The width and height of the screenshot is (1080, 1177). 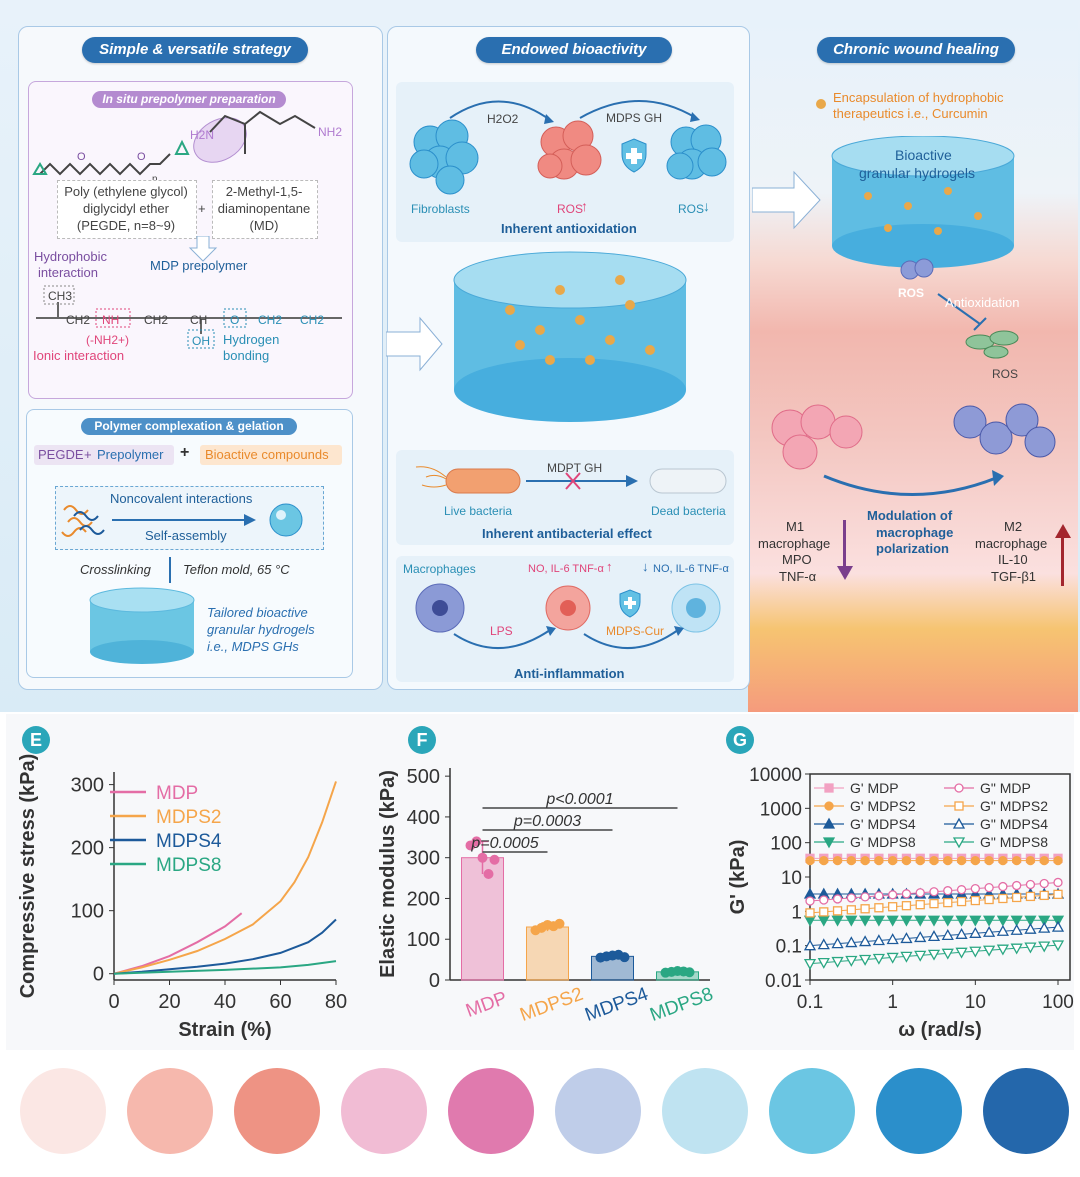 I want to click on antiinflam-illustration, so click(x=568, y=616).